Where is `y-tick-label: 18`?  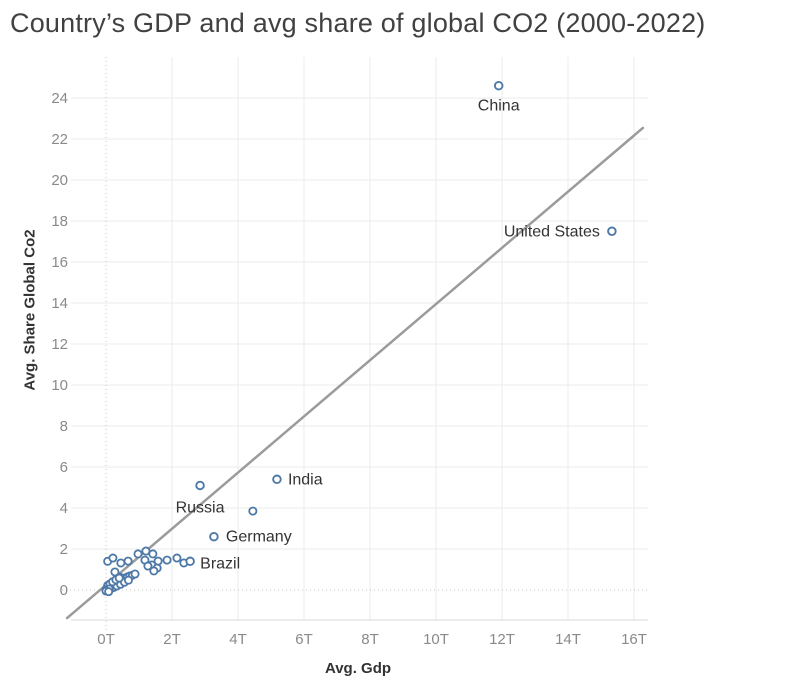
y-tick-label: 18 is located at coordinates (59, 221).